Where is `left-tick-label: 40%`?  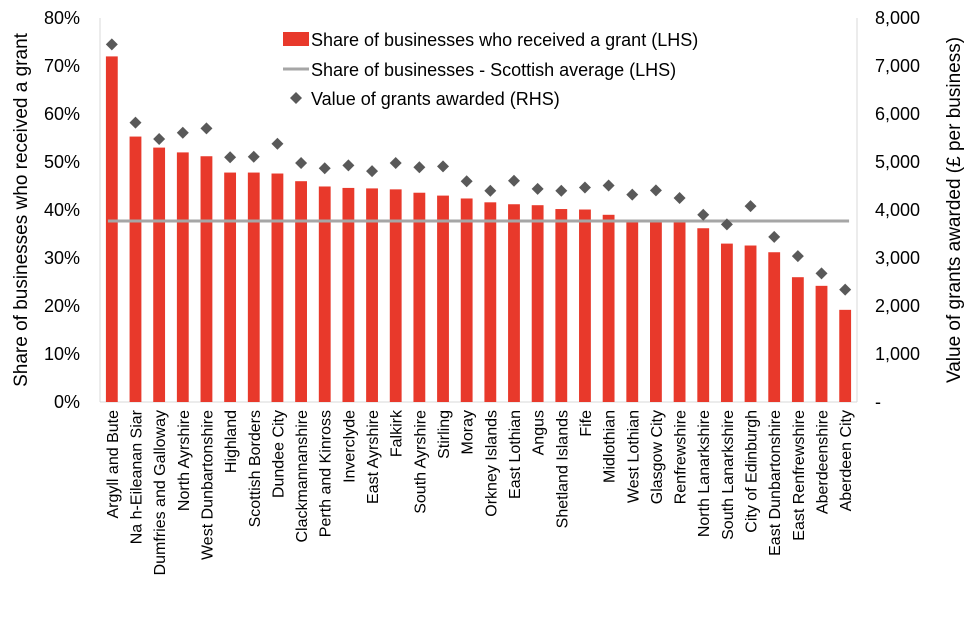 left-tick-label: 40% is located at coordinates (62, 210).